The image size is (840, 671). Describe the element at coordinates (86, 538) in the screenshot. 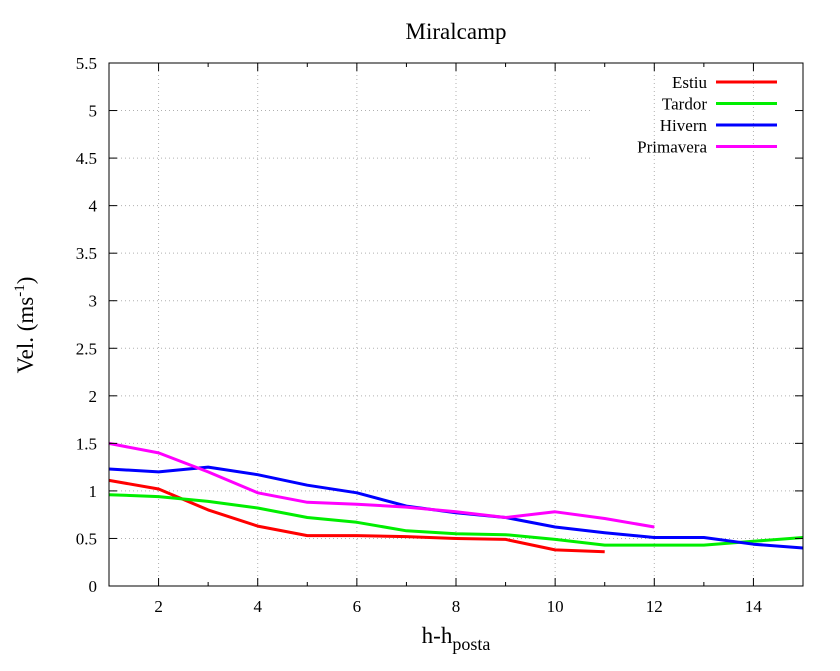

I see `y-tick-label: 0.5` at that location.